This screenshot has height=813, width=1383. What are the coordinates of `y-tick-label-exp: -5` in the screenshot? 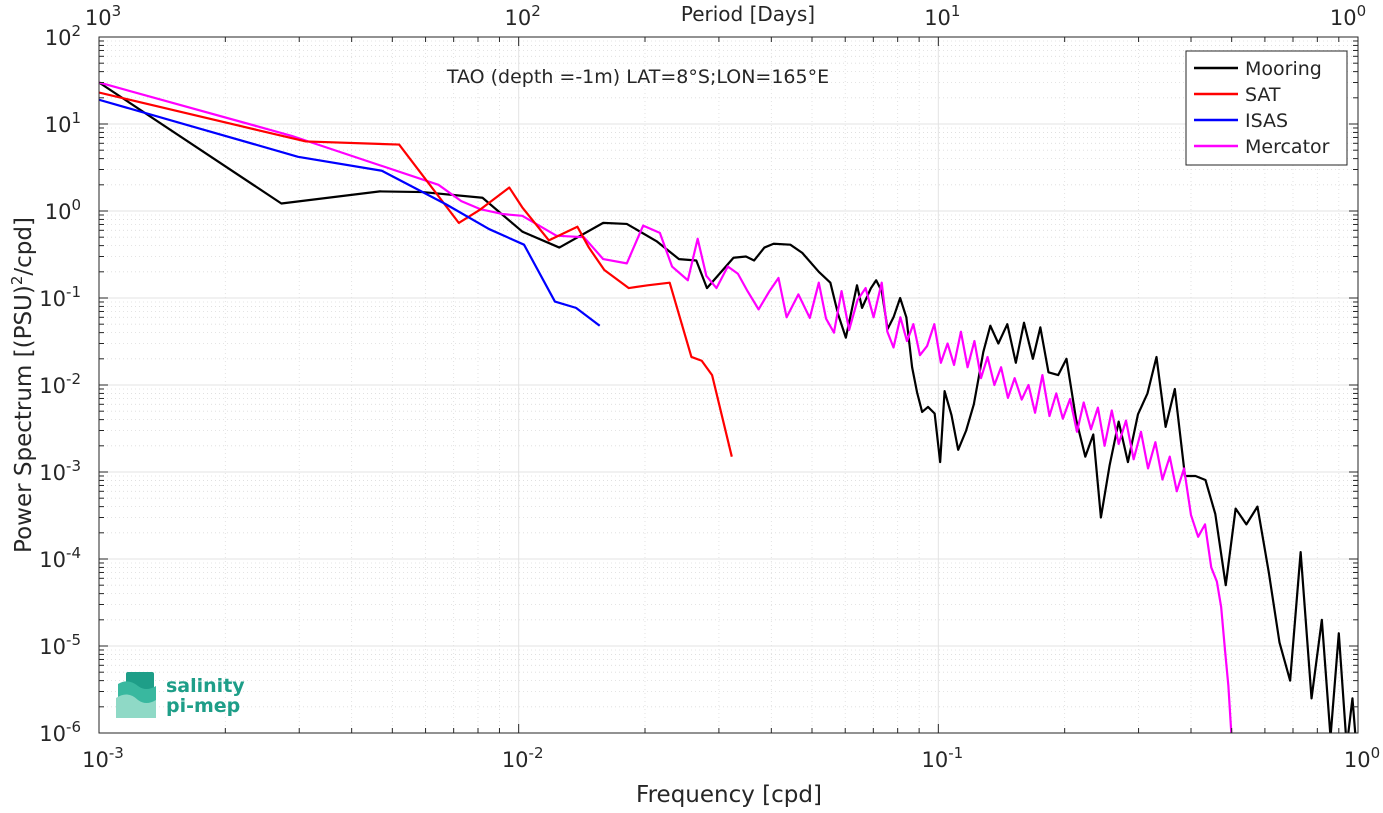 It's located at (73, 640).